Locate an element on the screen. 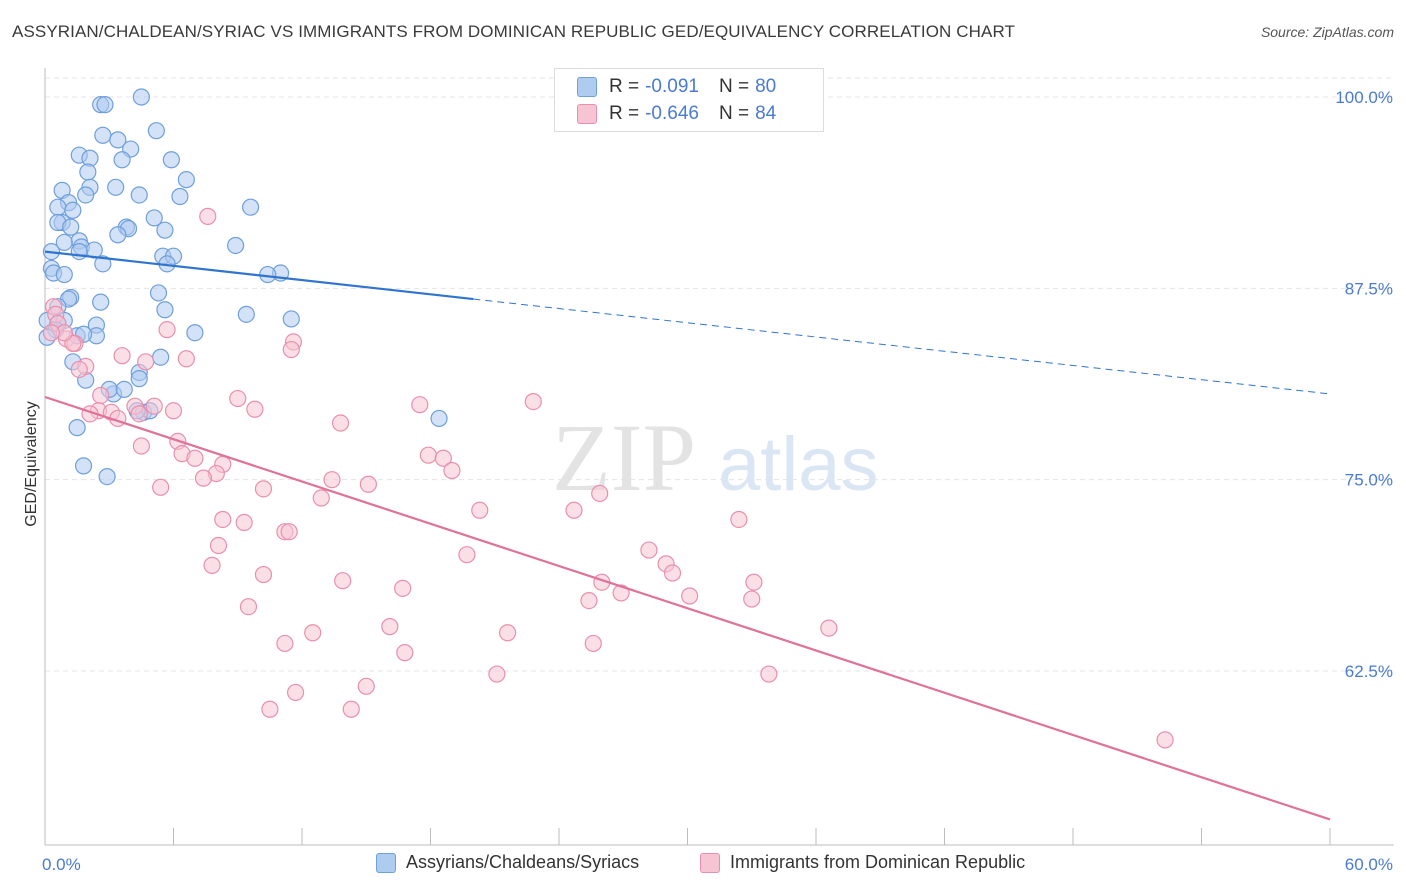 The width and height of the screenshot is (1406, 892). series-legend-blue: Assyrians/Chaldeans/Syriacs is located at coordinates (507, 862).